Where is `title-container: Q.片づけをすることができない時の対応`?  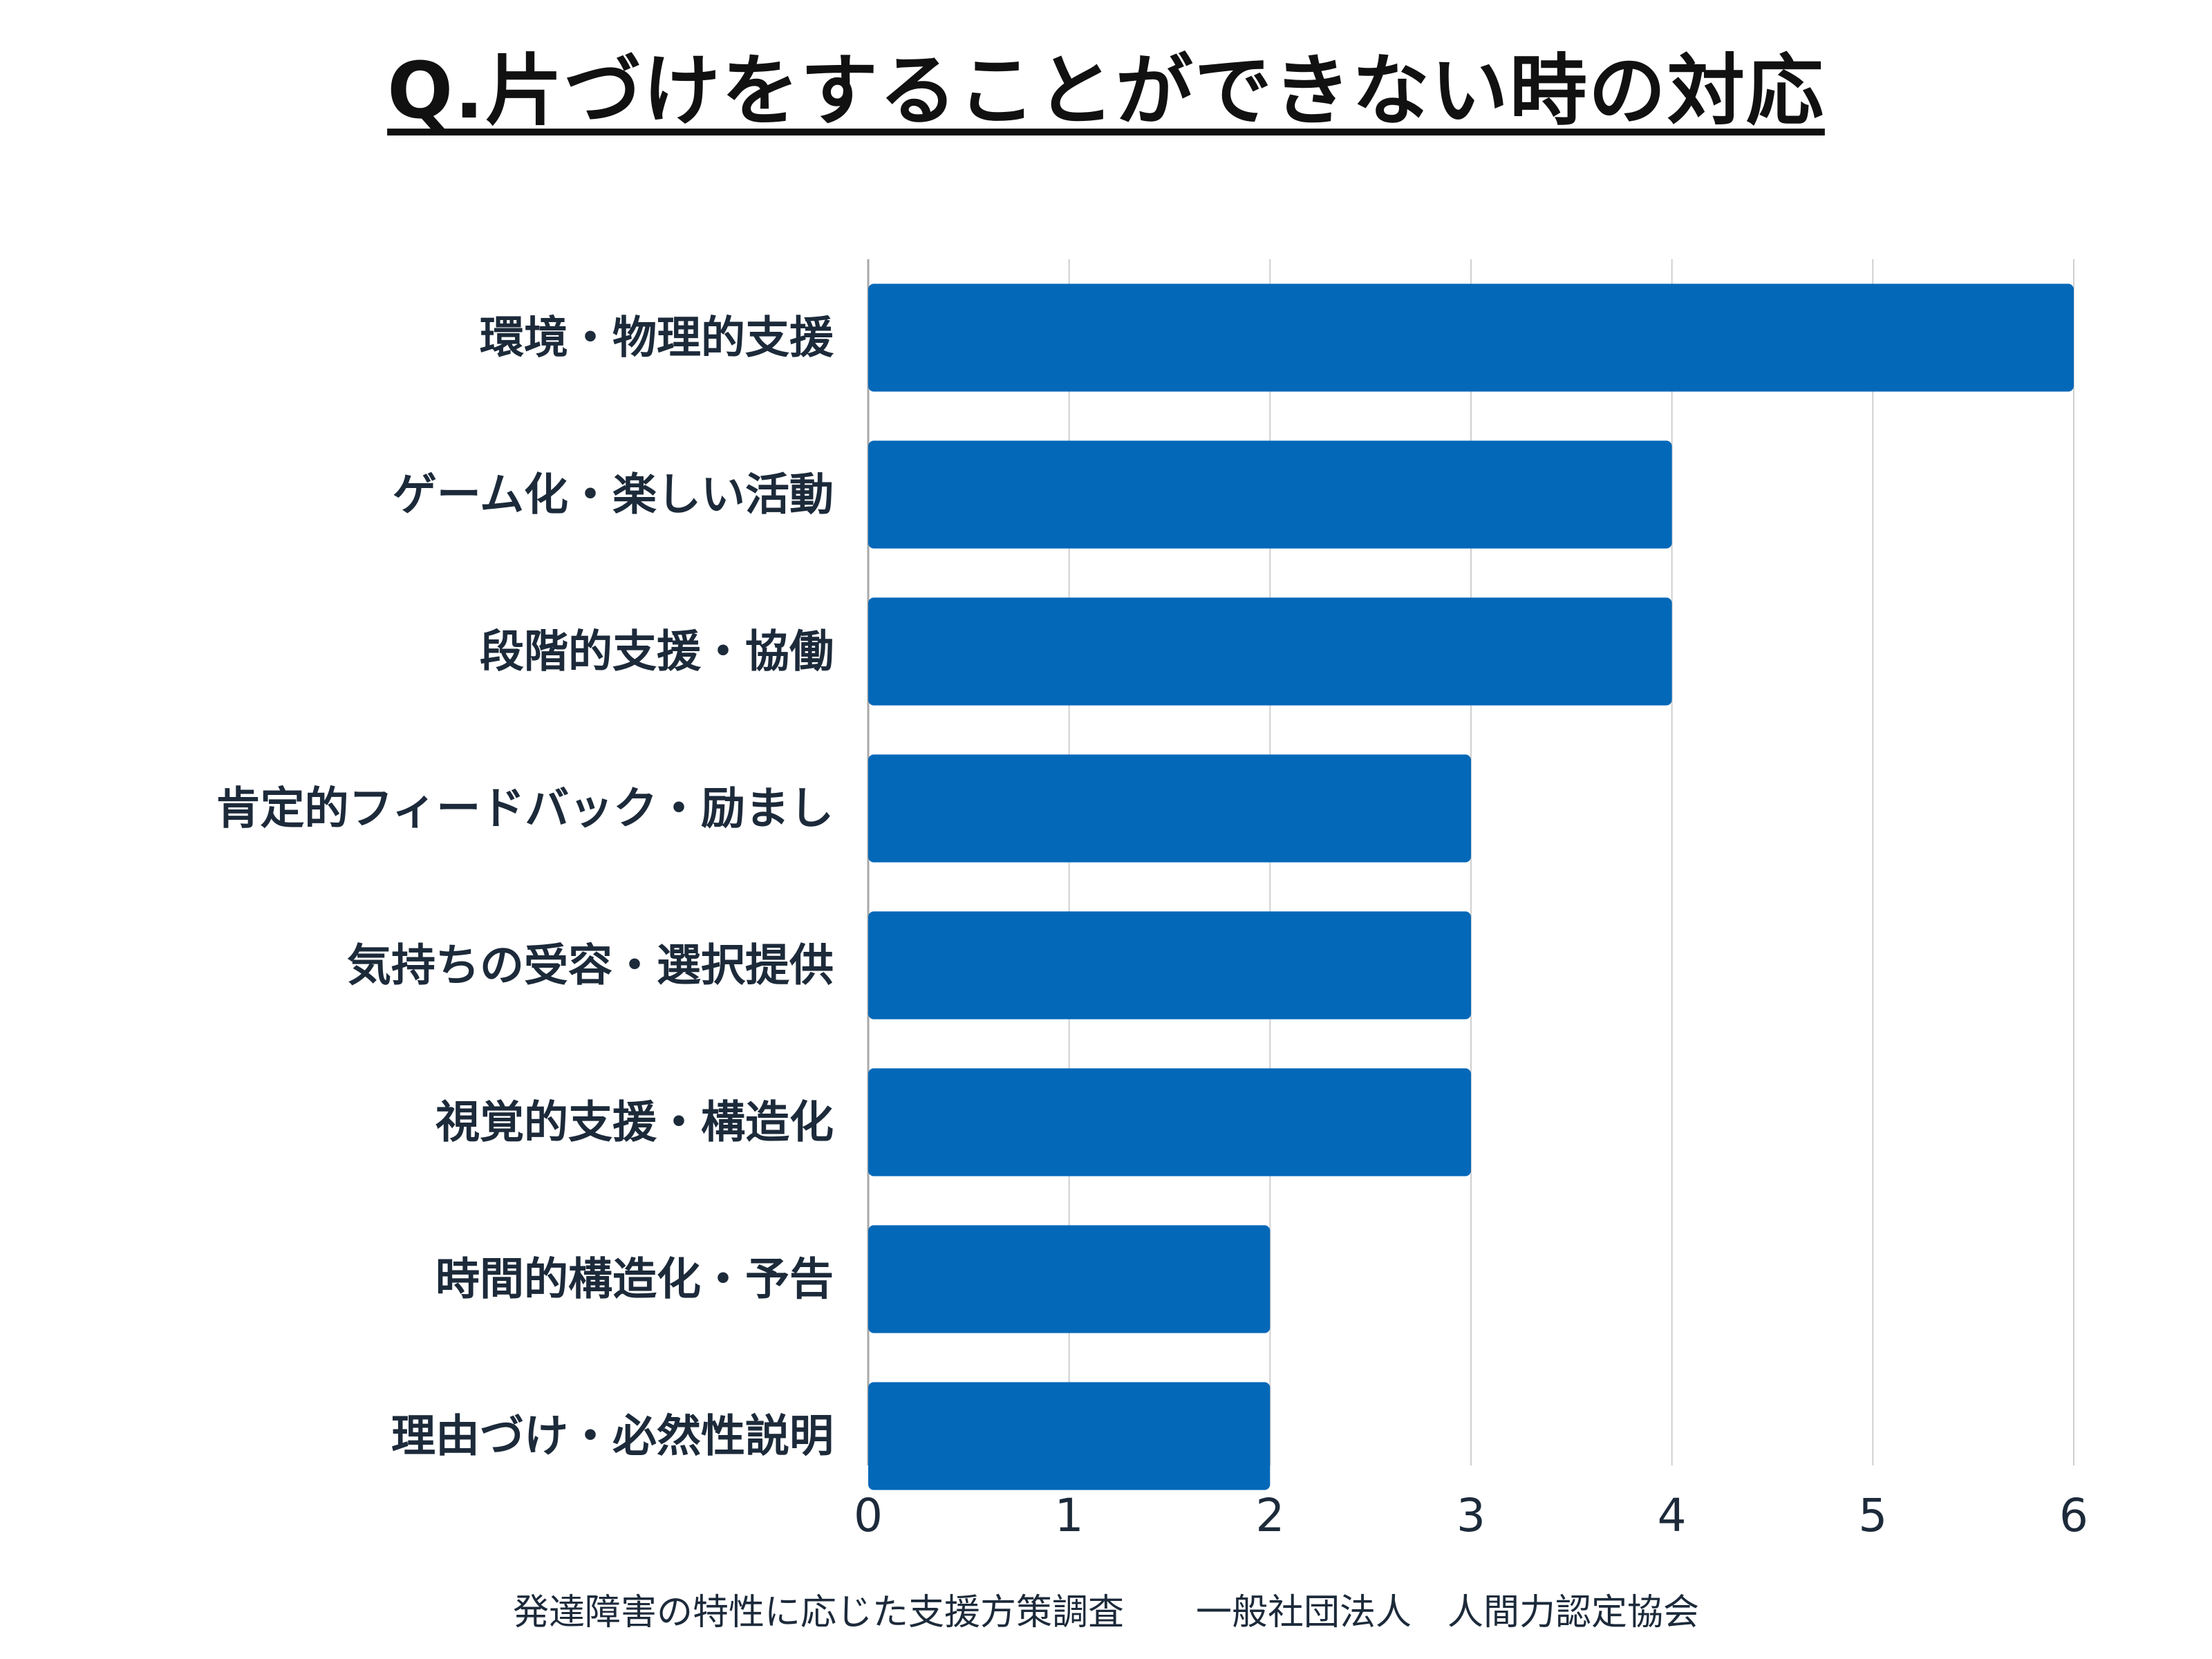
title-container: Q.片づけをすることができない時の対応 is located at coordinates (1106, 92).